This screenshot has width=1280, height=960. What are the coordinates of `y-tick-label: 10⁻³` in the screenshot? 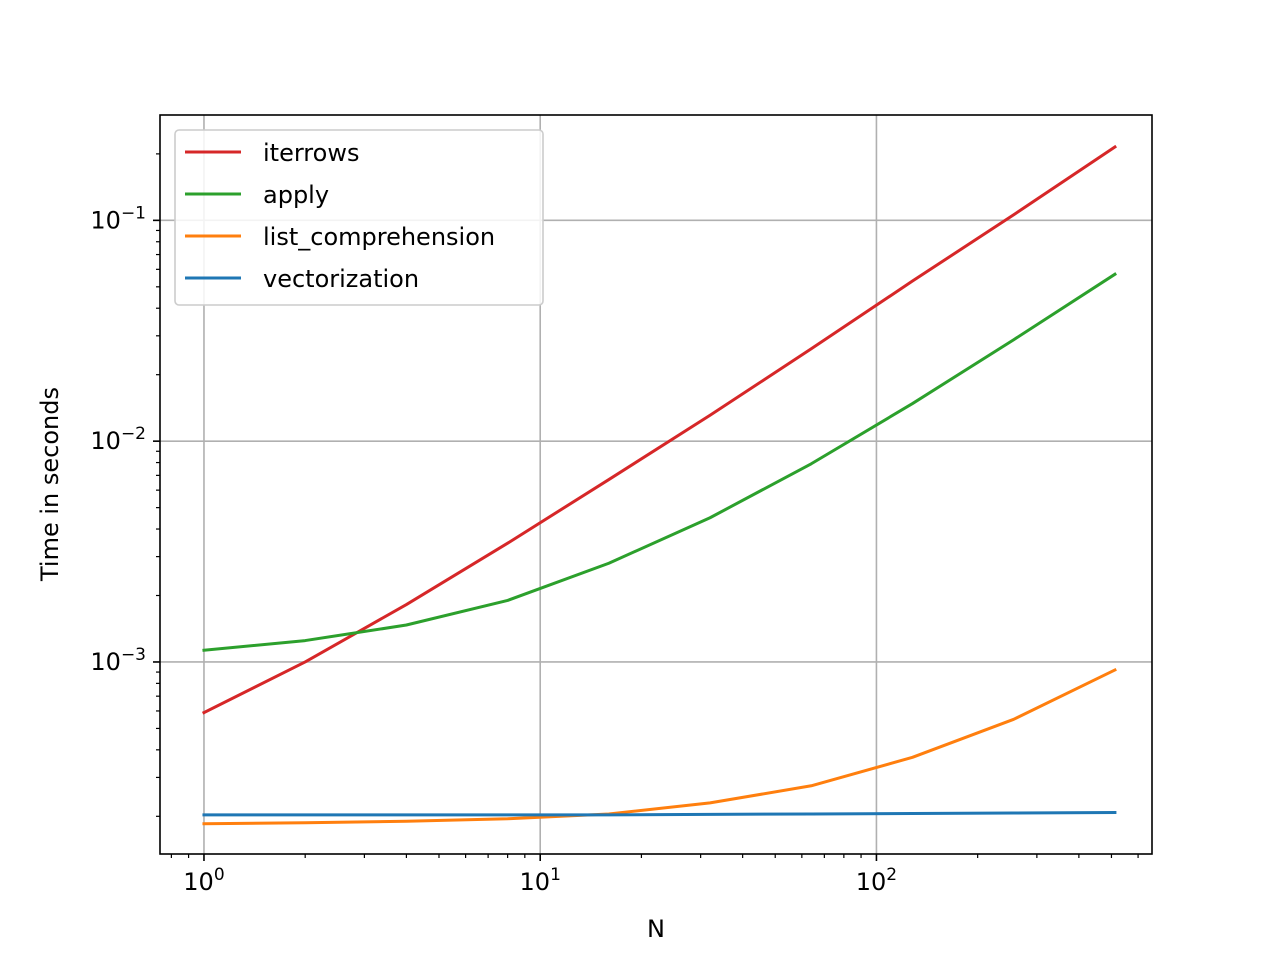 It's located at (118, 660).